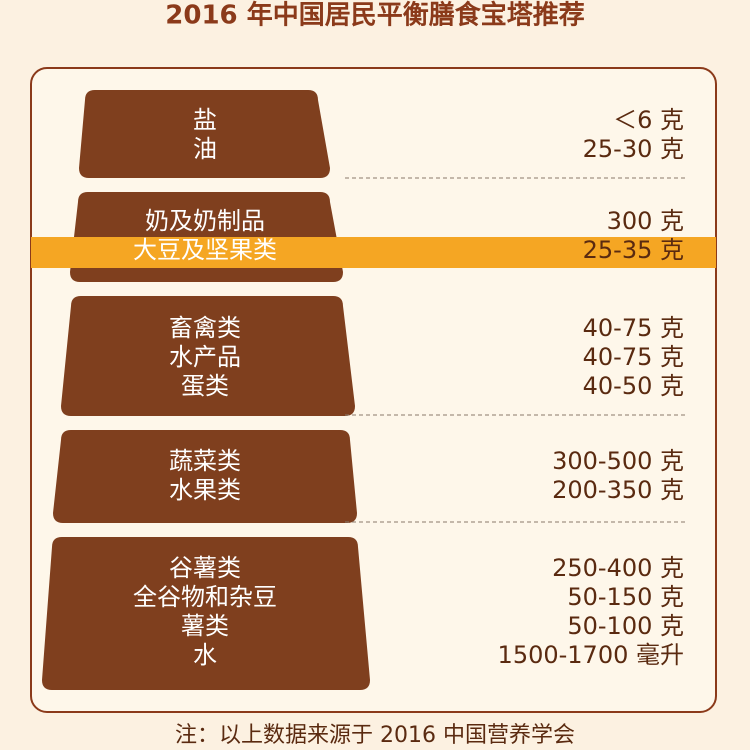  What do you see at coordinates (205, 357) in the screenshot?
I see `food-name: 水产品` at bounding box center [205, 357].